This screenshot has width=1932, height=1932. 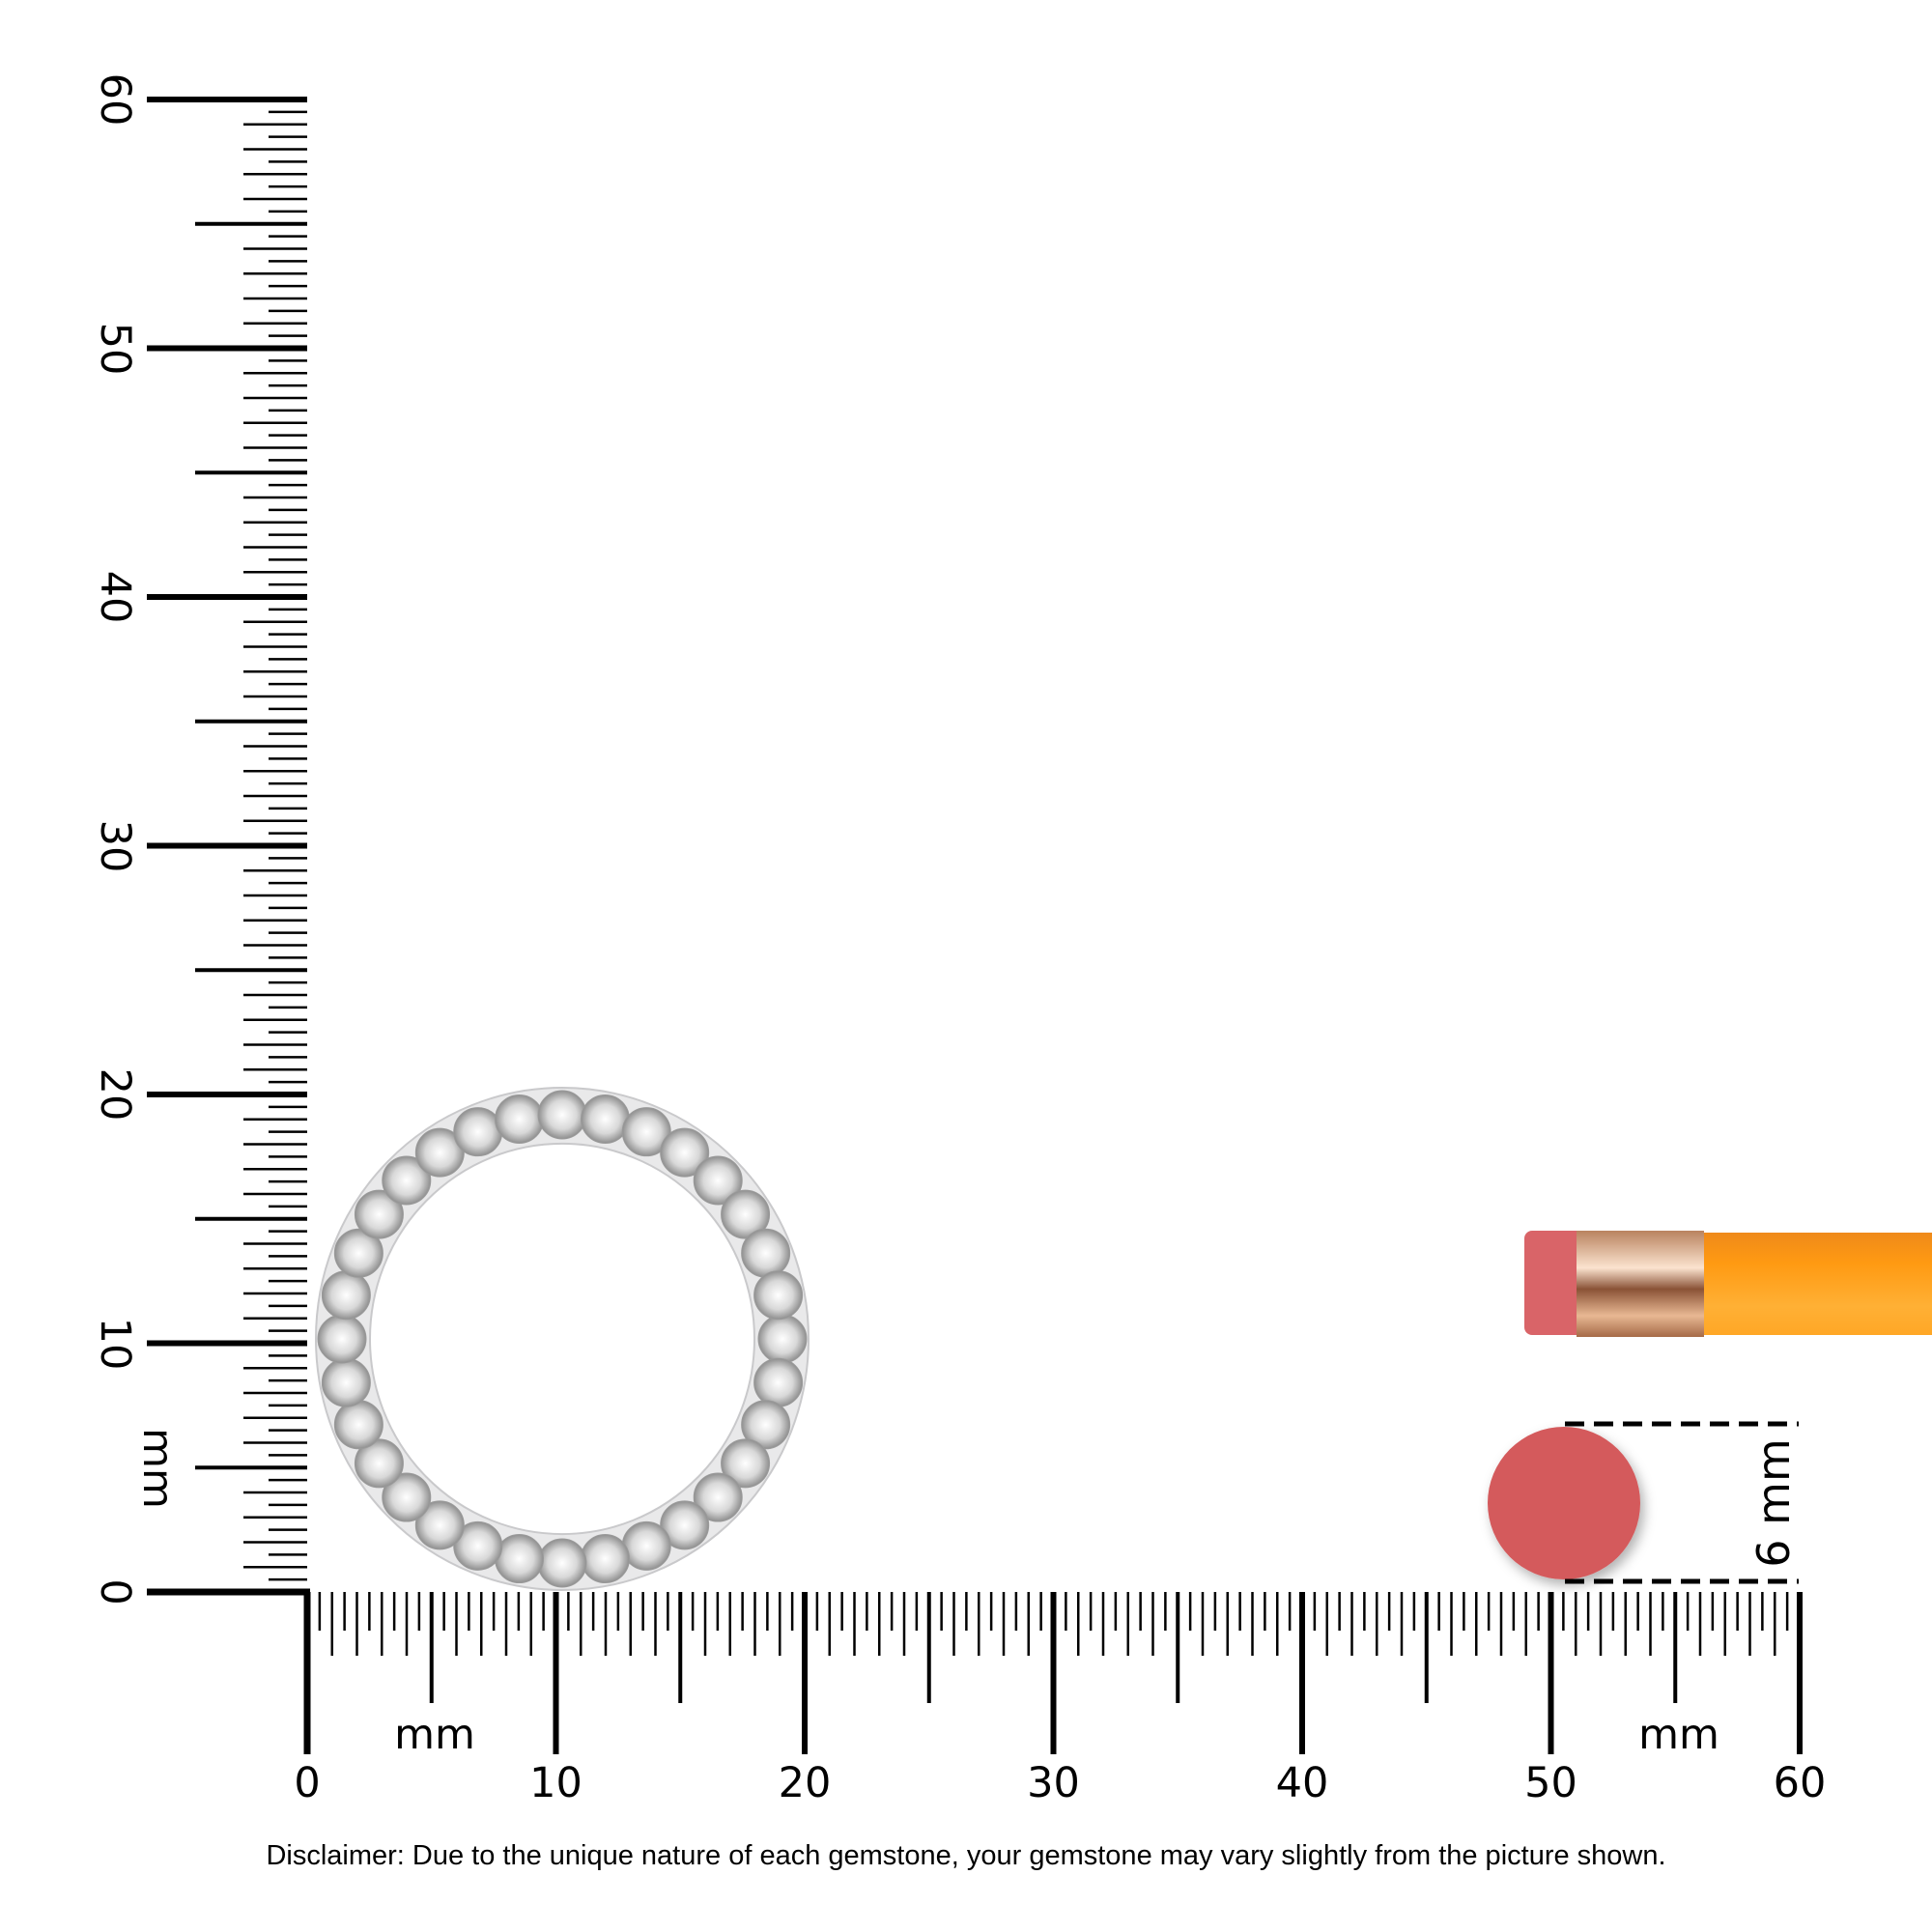 What do you see at coordinates (1818, 1284) in the screenshot?
I see `pencil-body` at bounding box center [1818, 1284].